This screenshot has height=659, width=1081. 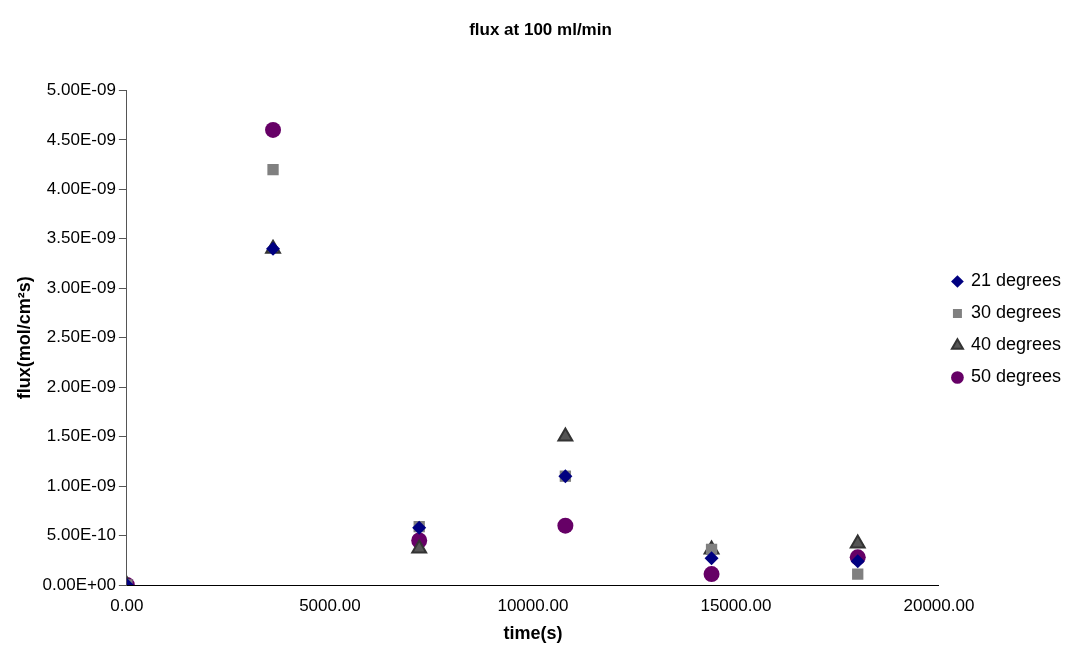 What do you see at coordinates (1016, 312) in the screenshot?
I see `legend-label: 30 degrees` at bounding box center [1016, 312].